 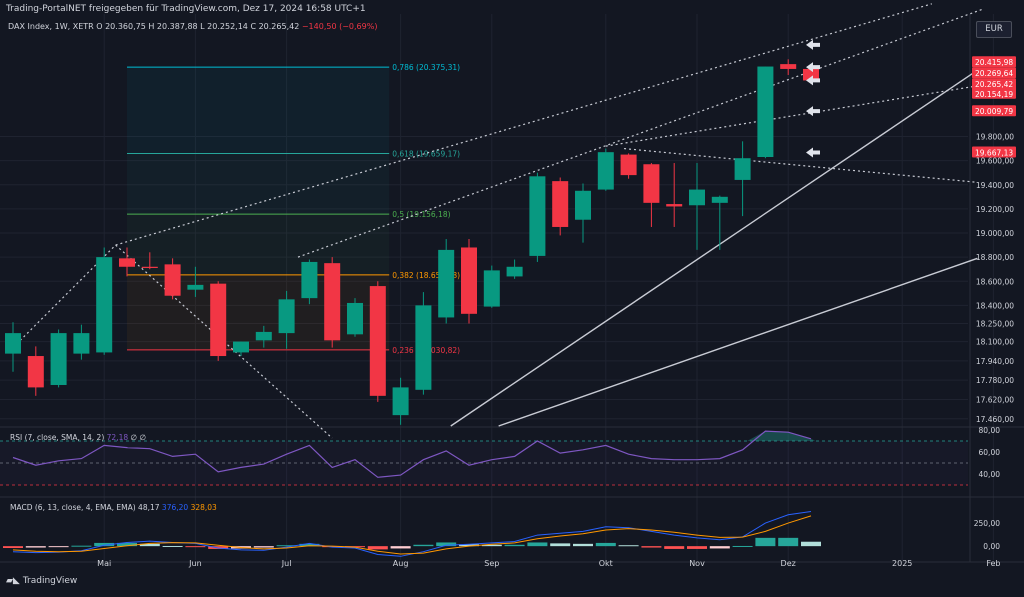 I want to click on rsi-line, so click(x=412, y=454).